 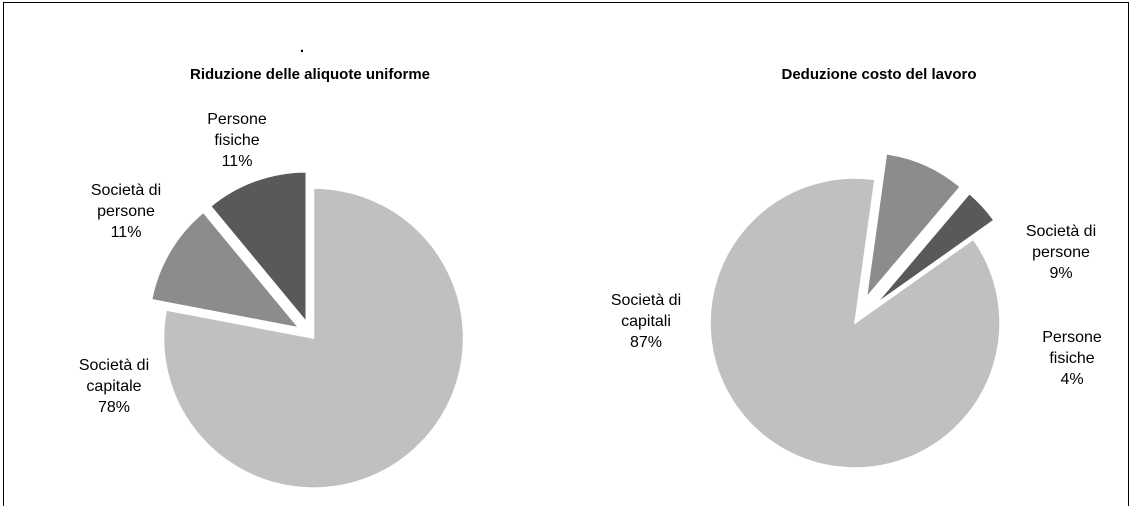 I want to click on chart-2-value-societa-persone: 9%, so click(x=1060, y=273).